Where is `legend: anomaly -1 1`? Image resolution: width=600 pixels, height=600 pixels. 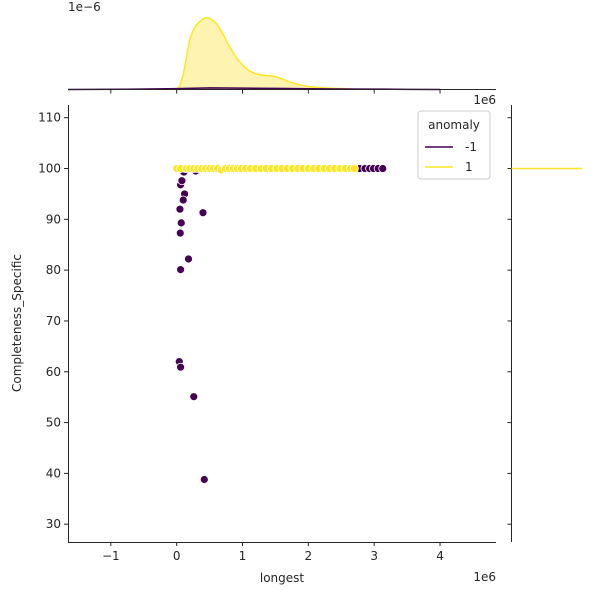 legend: anomaly -1 1 is located at coordinates (454, 145).